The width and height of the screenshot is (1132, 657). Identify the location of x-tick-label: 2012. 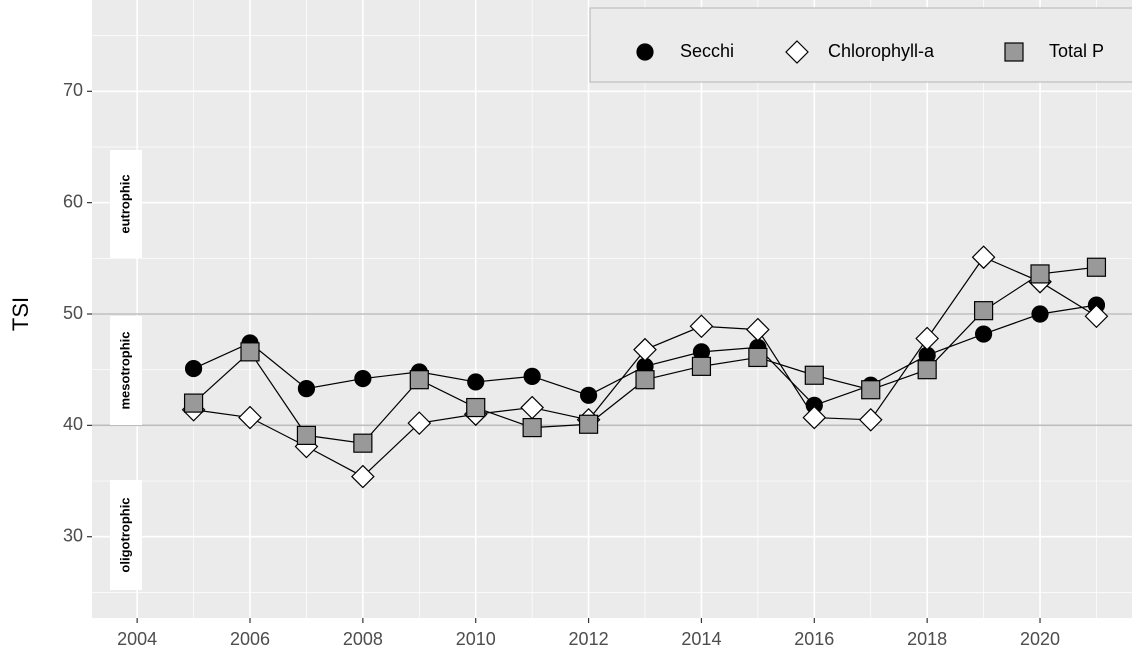
(589, 639).